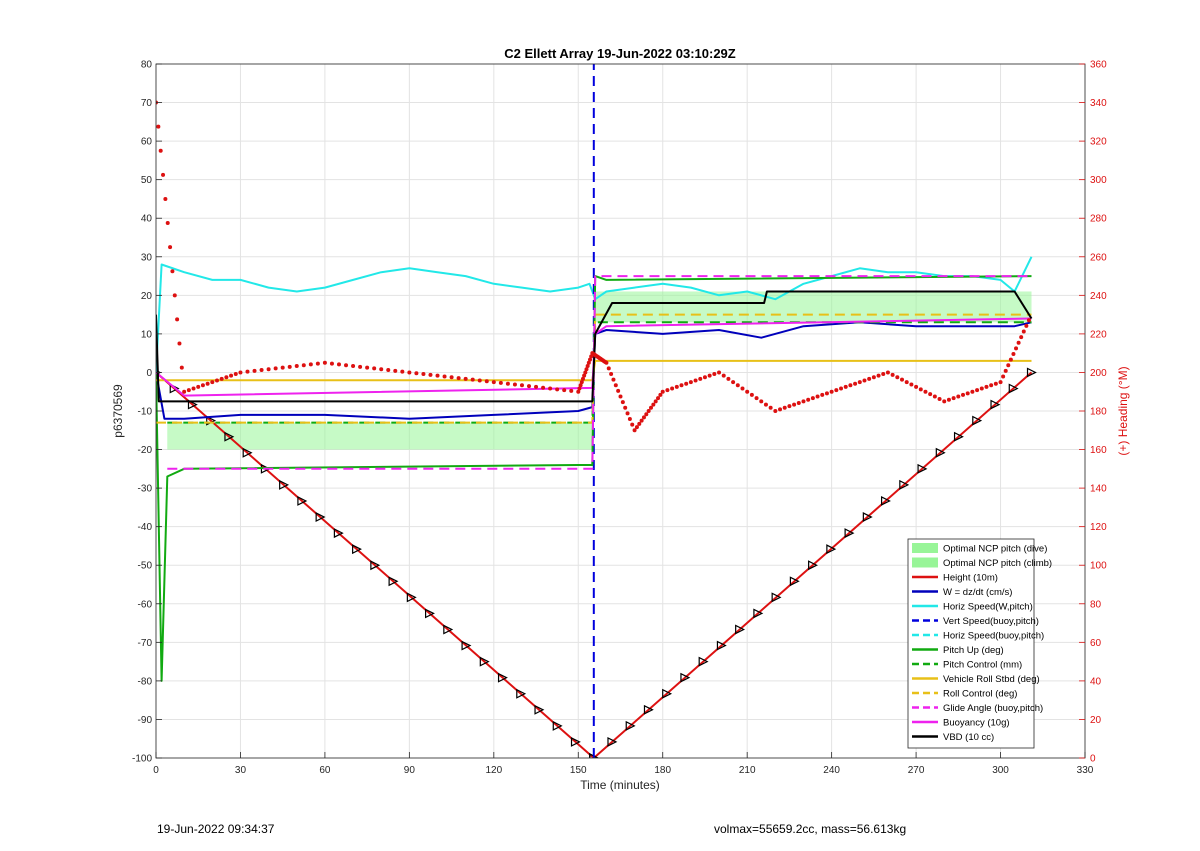 The width and height of the screenshot is (1200, 851). I want to click on x-tick-label: 30, so click(241, 770).